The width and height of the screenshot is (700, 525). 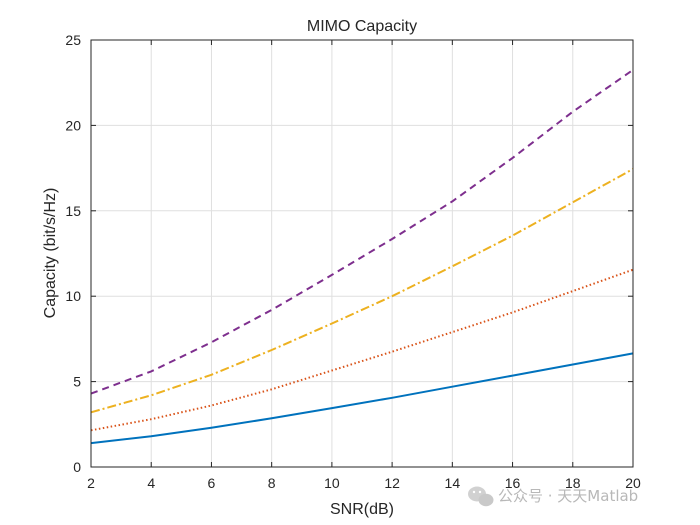 What do you see at coordinates (77, 382) in the screenshot?
I see `y-tick-label: 5` at bounding box center [77, 382].